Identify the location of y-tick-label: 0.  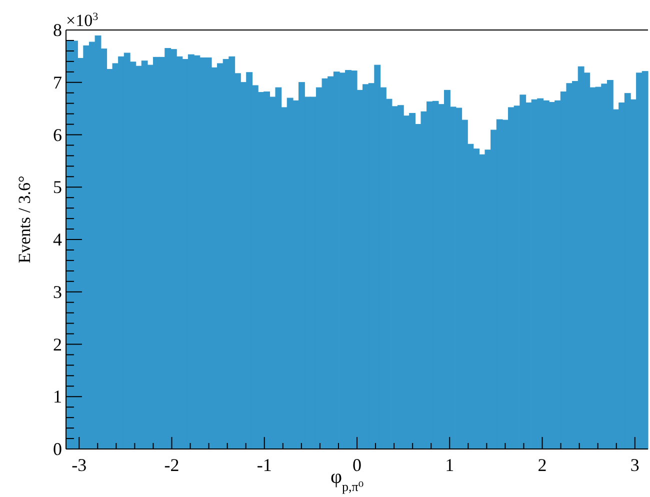
(57, 449).